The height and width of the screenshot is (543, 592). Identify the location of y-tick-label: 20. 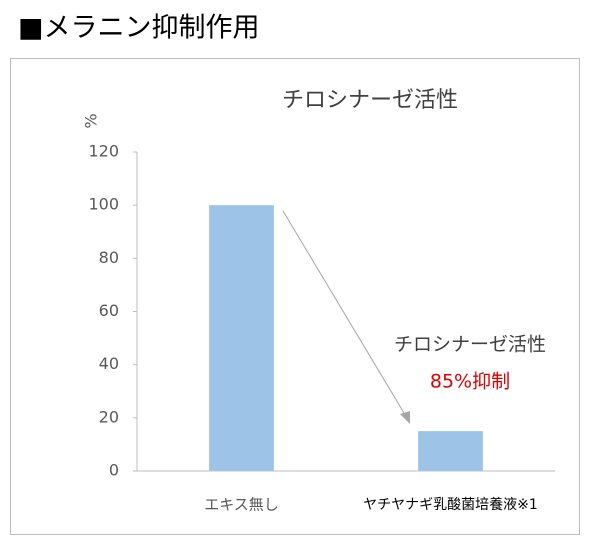
(109, 416).